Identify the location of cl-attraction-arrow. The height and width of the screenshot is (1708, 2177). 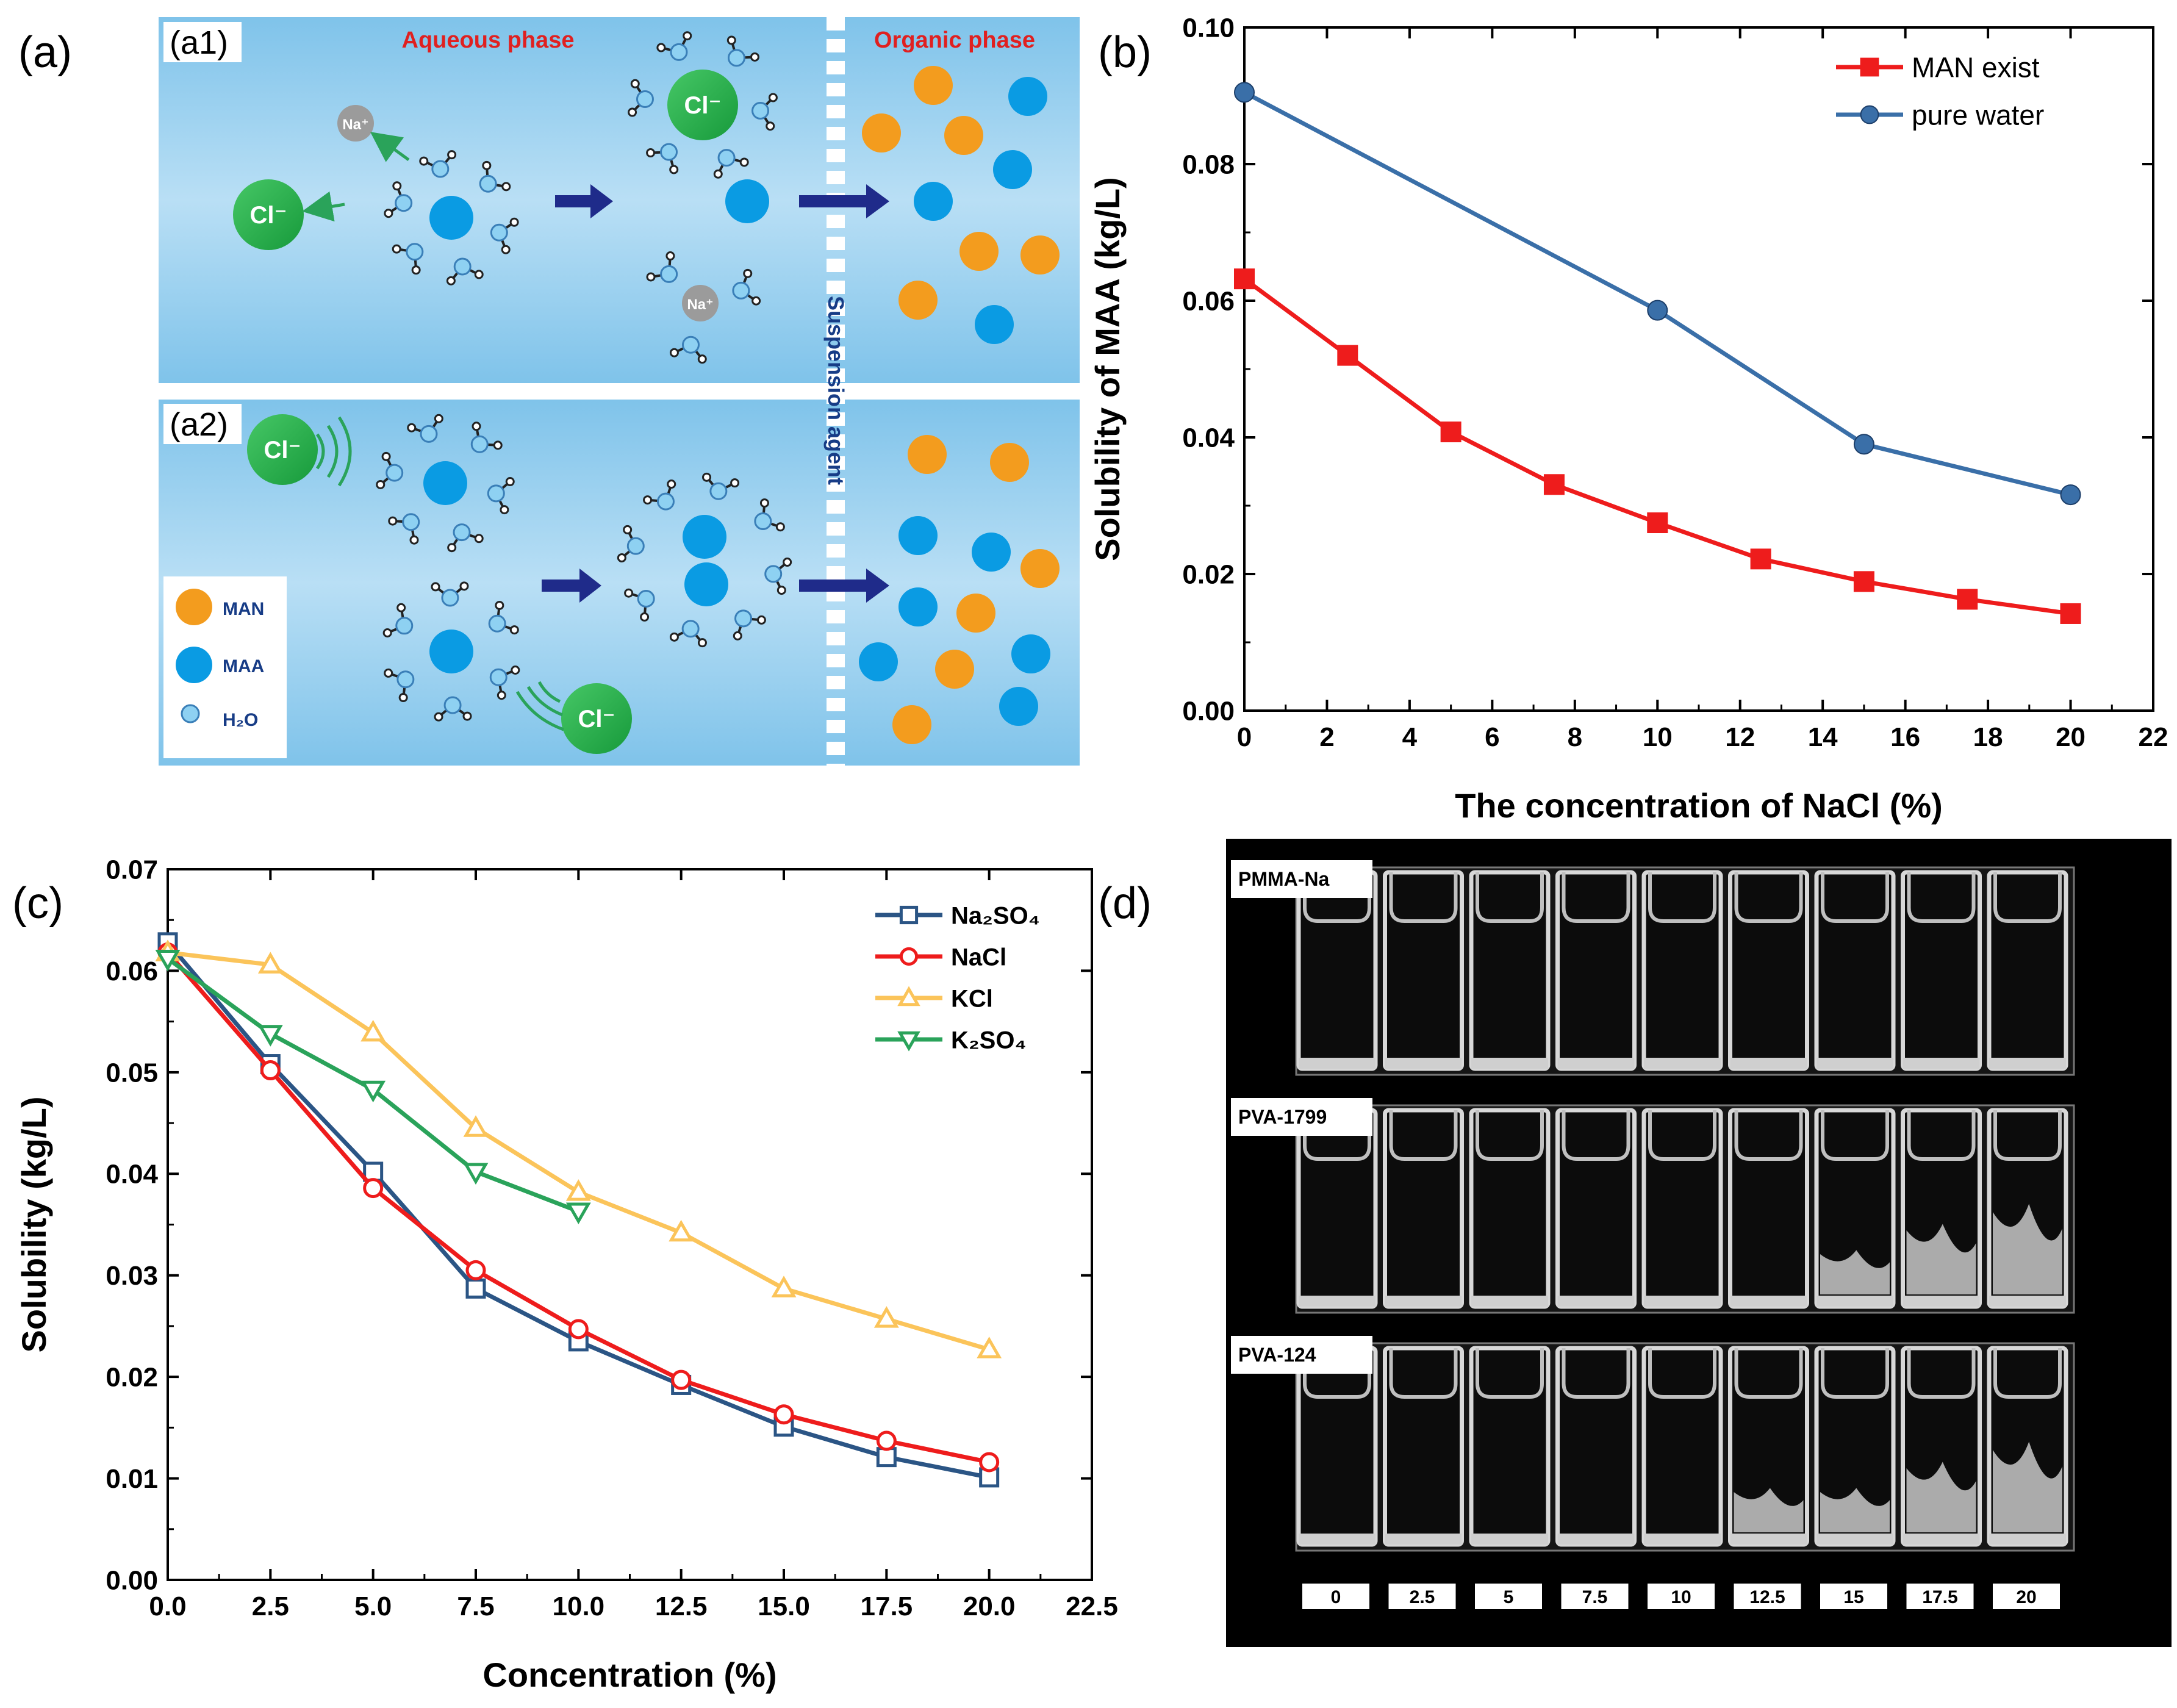
(323, 206).